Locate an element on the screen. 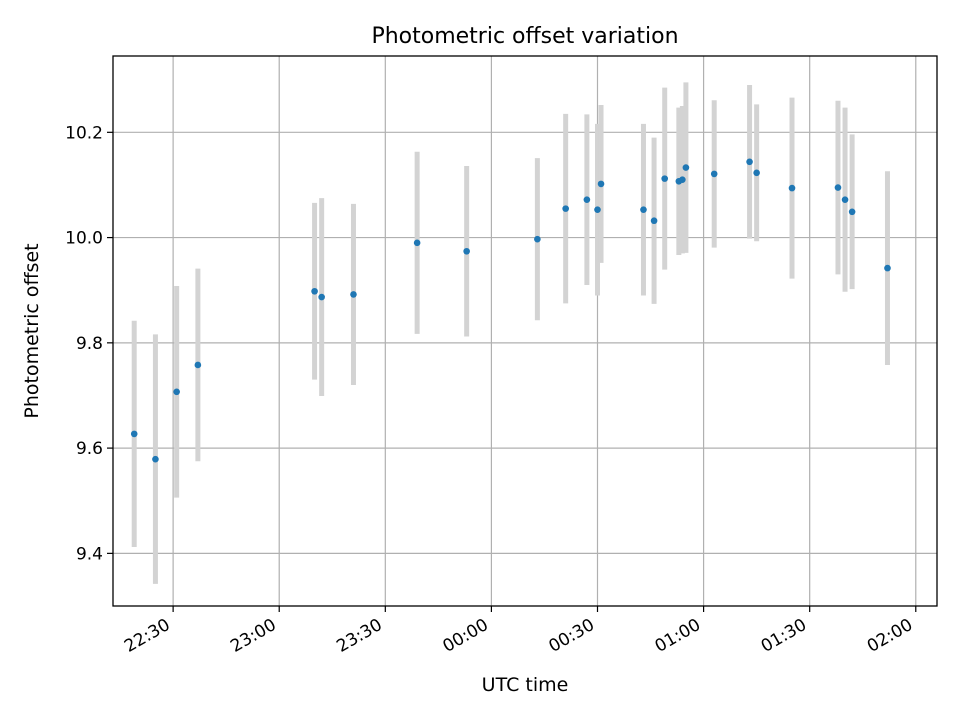 Image resolution: width=960 pixels, height=720 pixels. x-axis-label: UTC time is located at coordinates (525, 685).